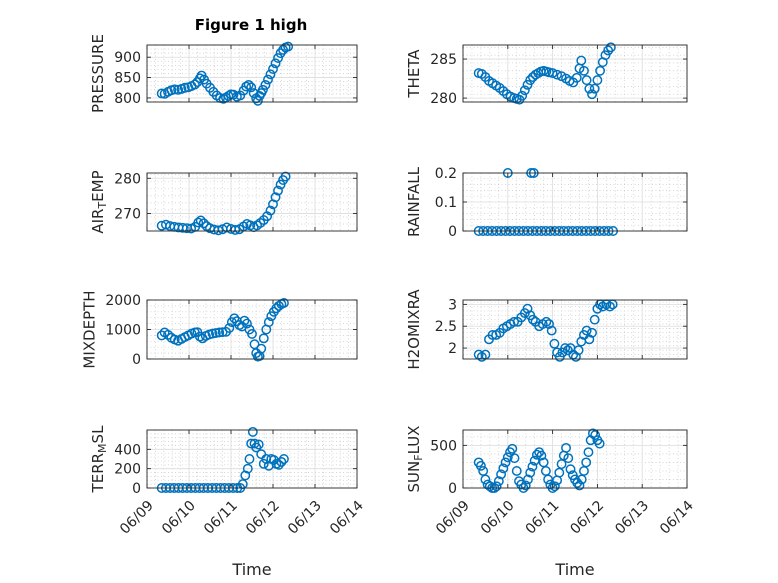  What do you see at coordinates (443, 99) in the screenshot?
I see `y-tick-label: 280` at bounding box center [443, 99].